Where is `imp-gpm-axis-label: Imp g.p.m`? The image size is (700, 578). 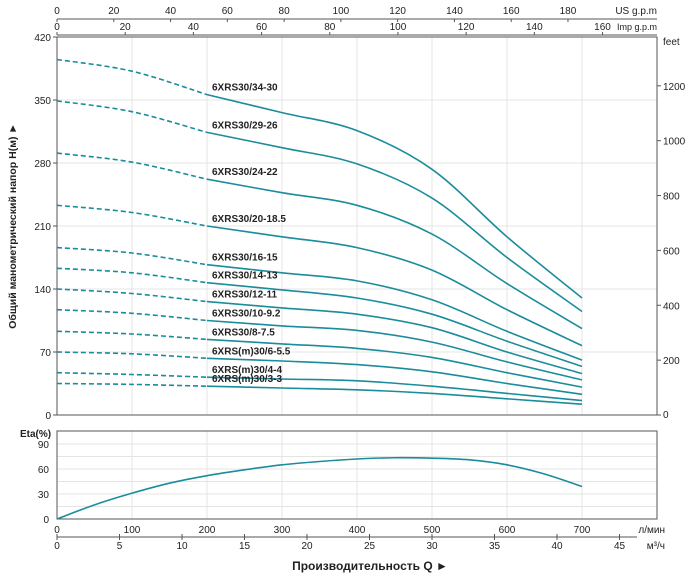
imp-gpm-axis-label: Imp g.p.m is located at coordinates (637, 27).